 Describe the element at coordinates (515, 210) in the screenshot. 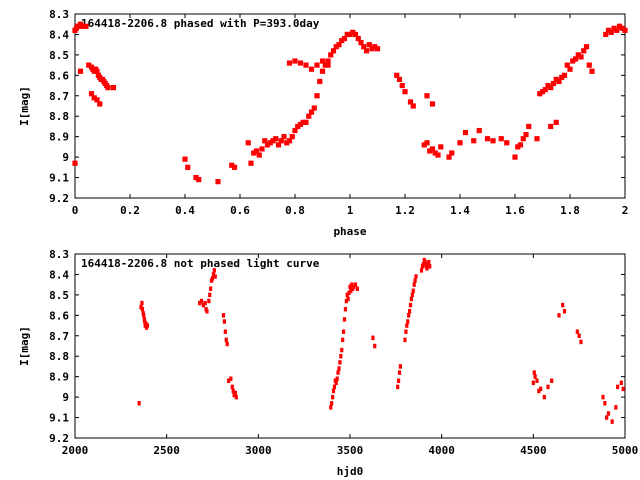

I see `x-tick-label: 1.6` at that location.